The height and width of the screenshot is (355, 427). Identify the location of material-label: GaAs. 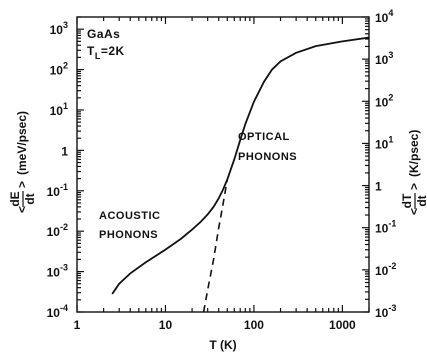
(103, 34).